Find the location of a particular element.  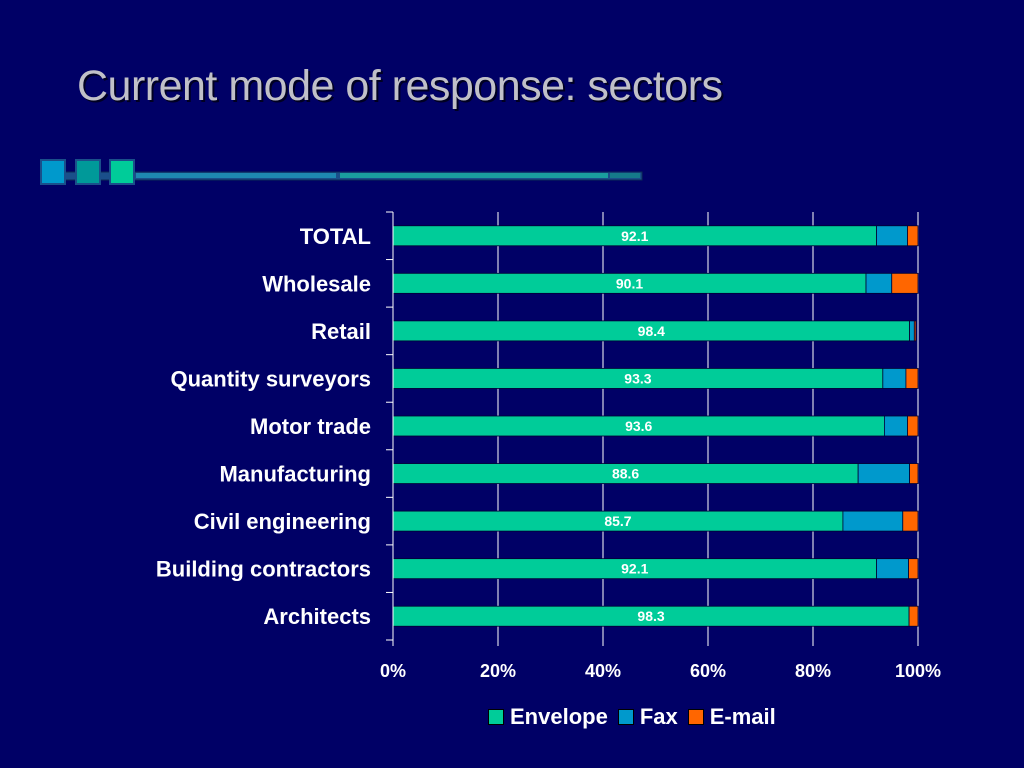

x-tick-label: 80% is located at coordinates (813, 671).